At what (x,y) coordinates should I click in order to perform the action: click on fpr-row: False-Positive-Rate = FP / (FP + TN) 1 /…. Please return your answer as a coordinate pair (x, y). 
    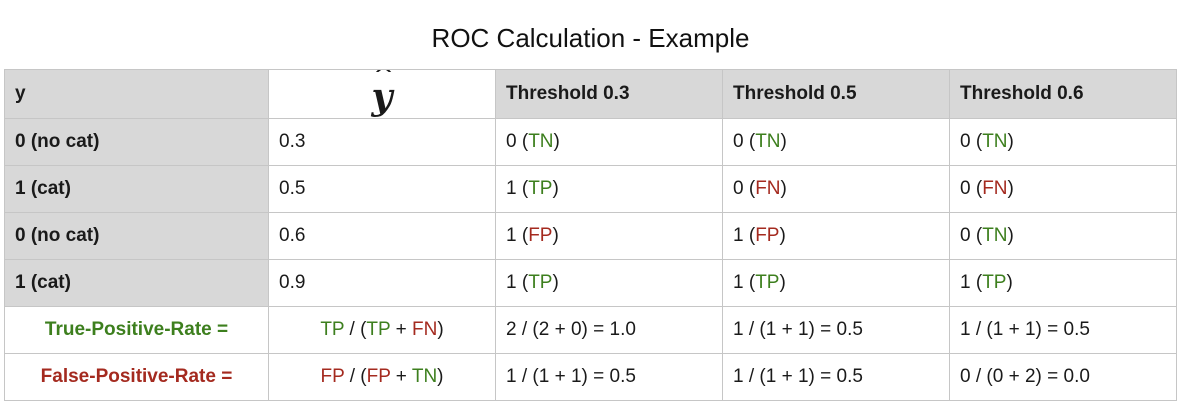
    Looking at the image, I should click on (590, 377).